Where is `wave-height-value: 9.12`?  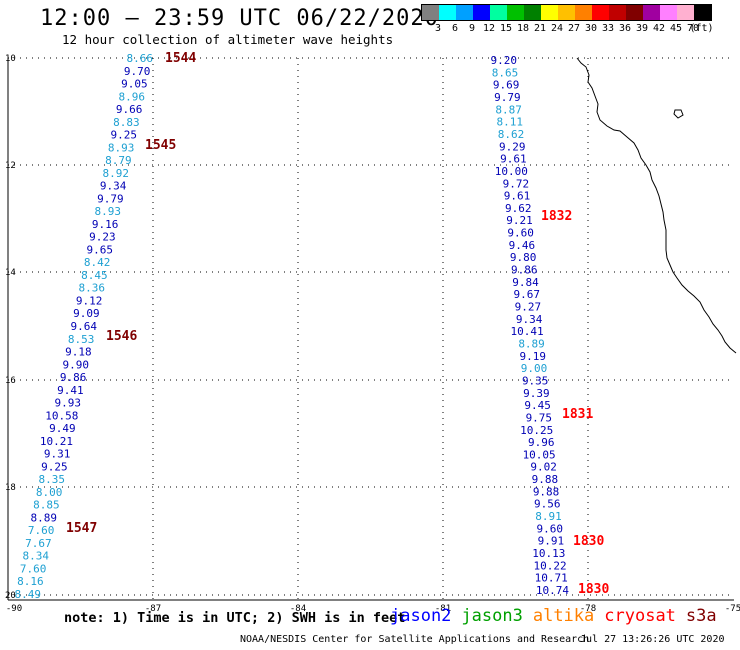 wave-height-value: 9.12 is located at coordinates (89, 300).